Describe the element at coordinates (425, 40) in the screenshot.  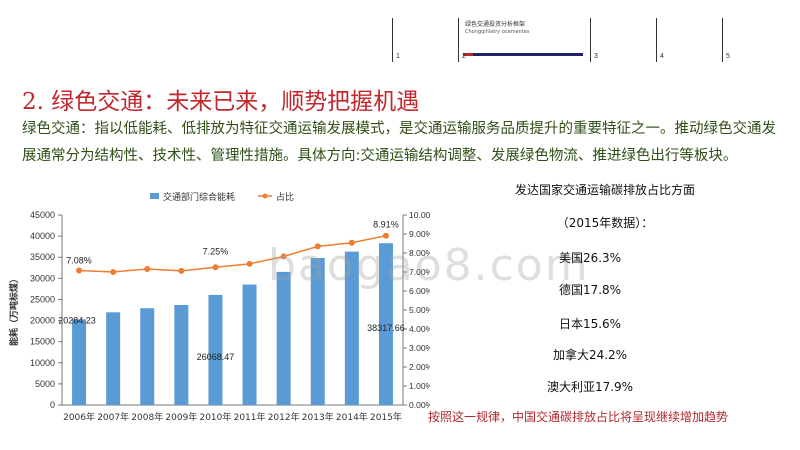
I see `nav-cell-1: 1` at that location.